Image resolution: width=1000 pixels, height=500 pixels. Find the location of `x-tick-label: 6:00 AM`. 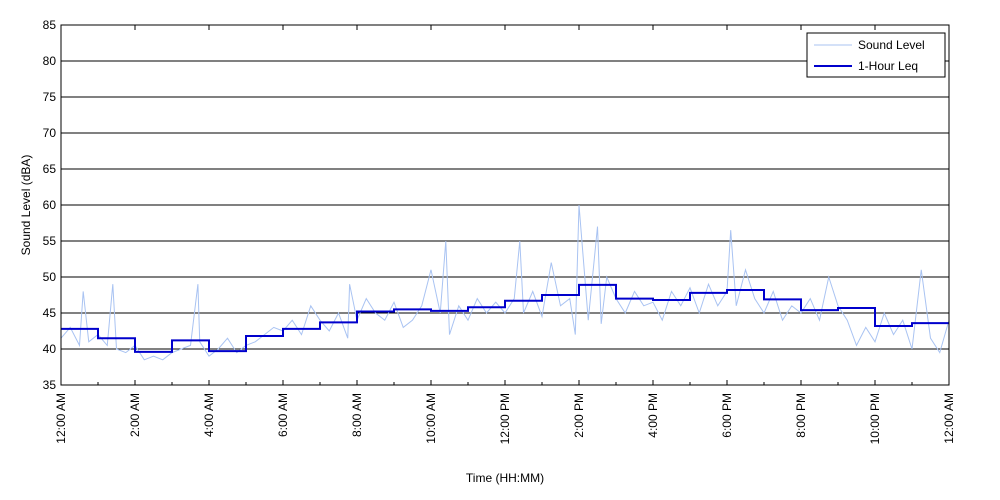

x-tick-label: 6:00 AM is located at coordinates (283, 415).